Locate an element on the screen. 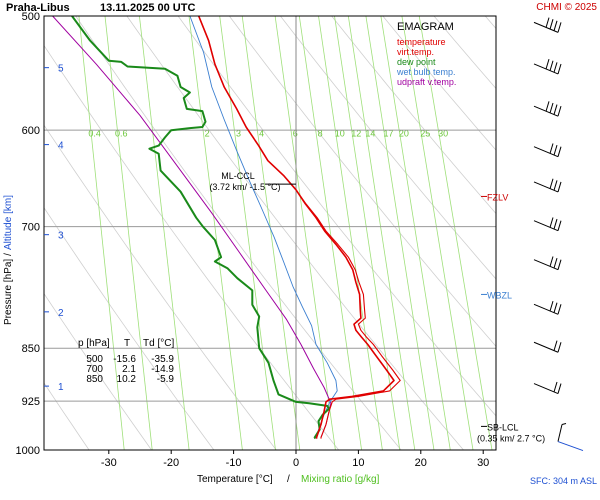 The width and height of the screenshot is (600, 500). pressure-axis: 500 600 700 850 925 1000 is located at coordinates (28, 234).